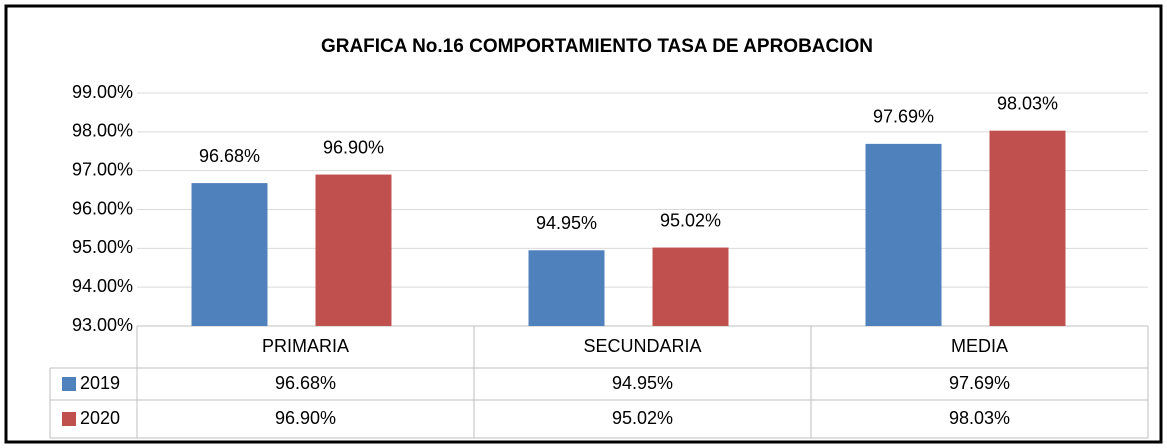 The image size is (1167, 448). I want to click on y-tick-label: 99.00%, so click(102, 92).